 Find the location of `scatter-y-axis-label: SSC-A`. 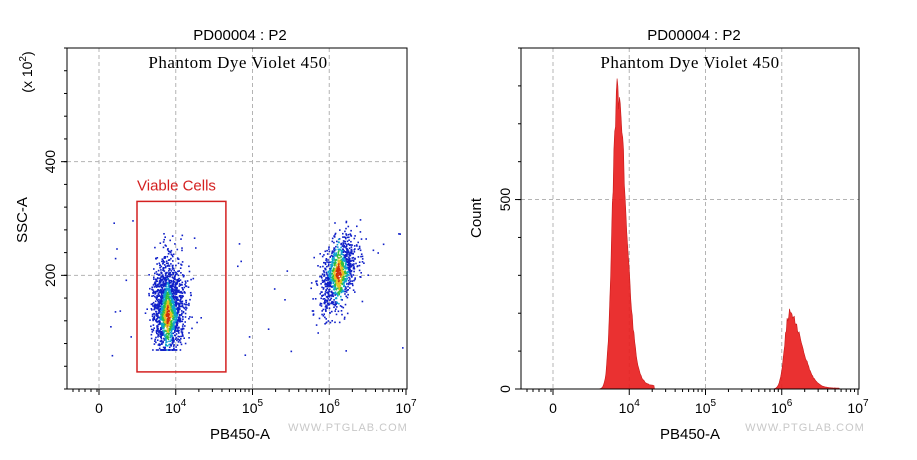

scatter-y-axis-label: SSC-A is located at coordinates (22, 220).